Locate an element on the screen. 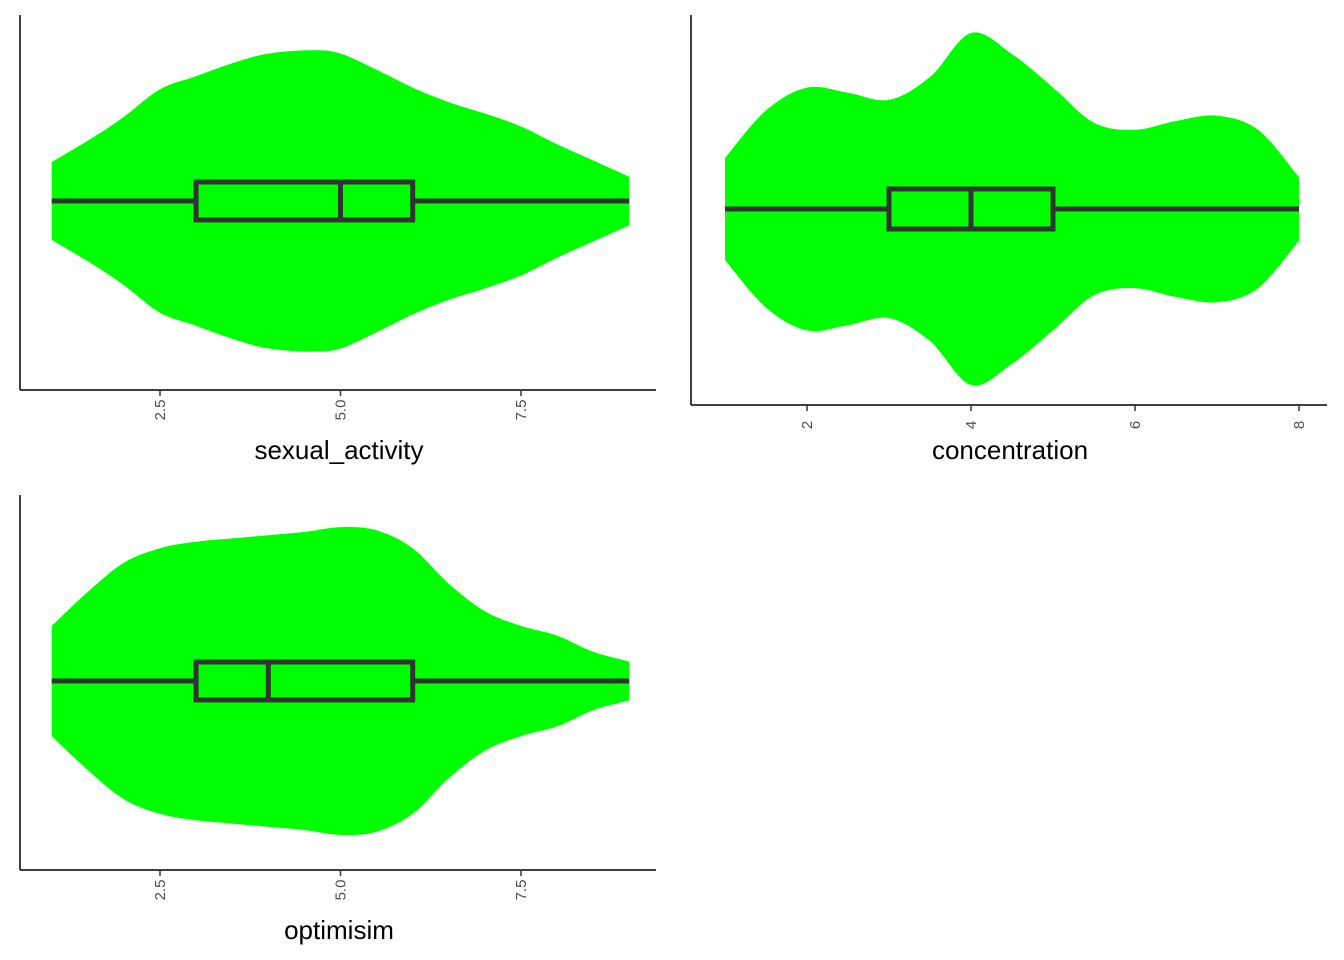  violin-shape is located at coordinates (340, 681).